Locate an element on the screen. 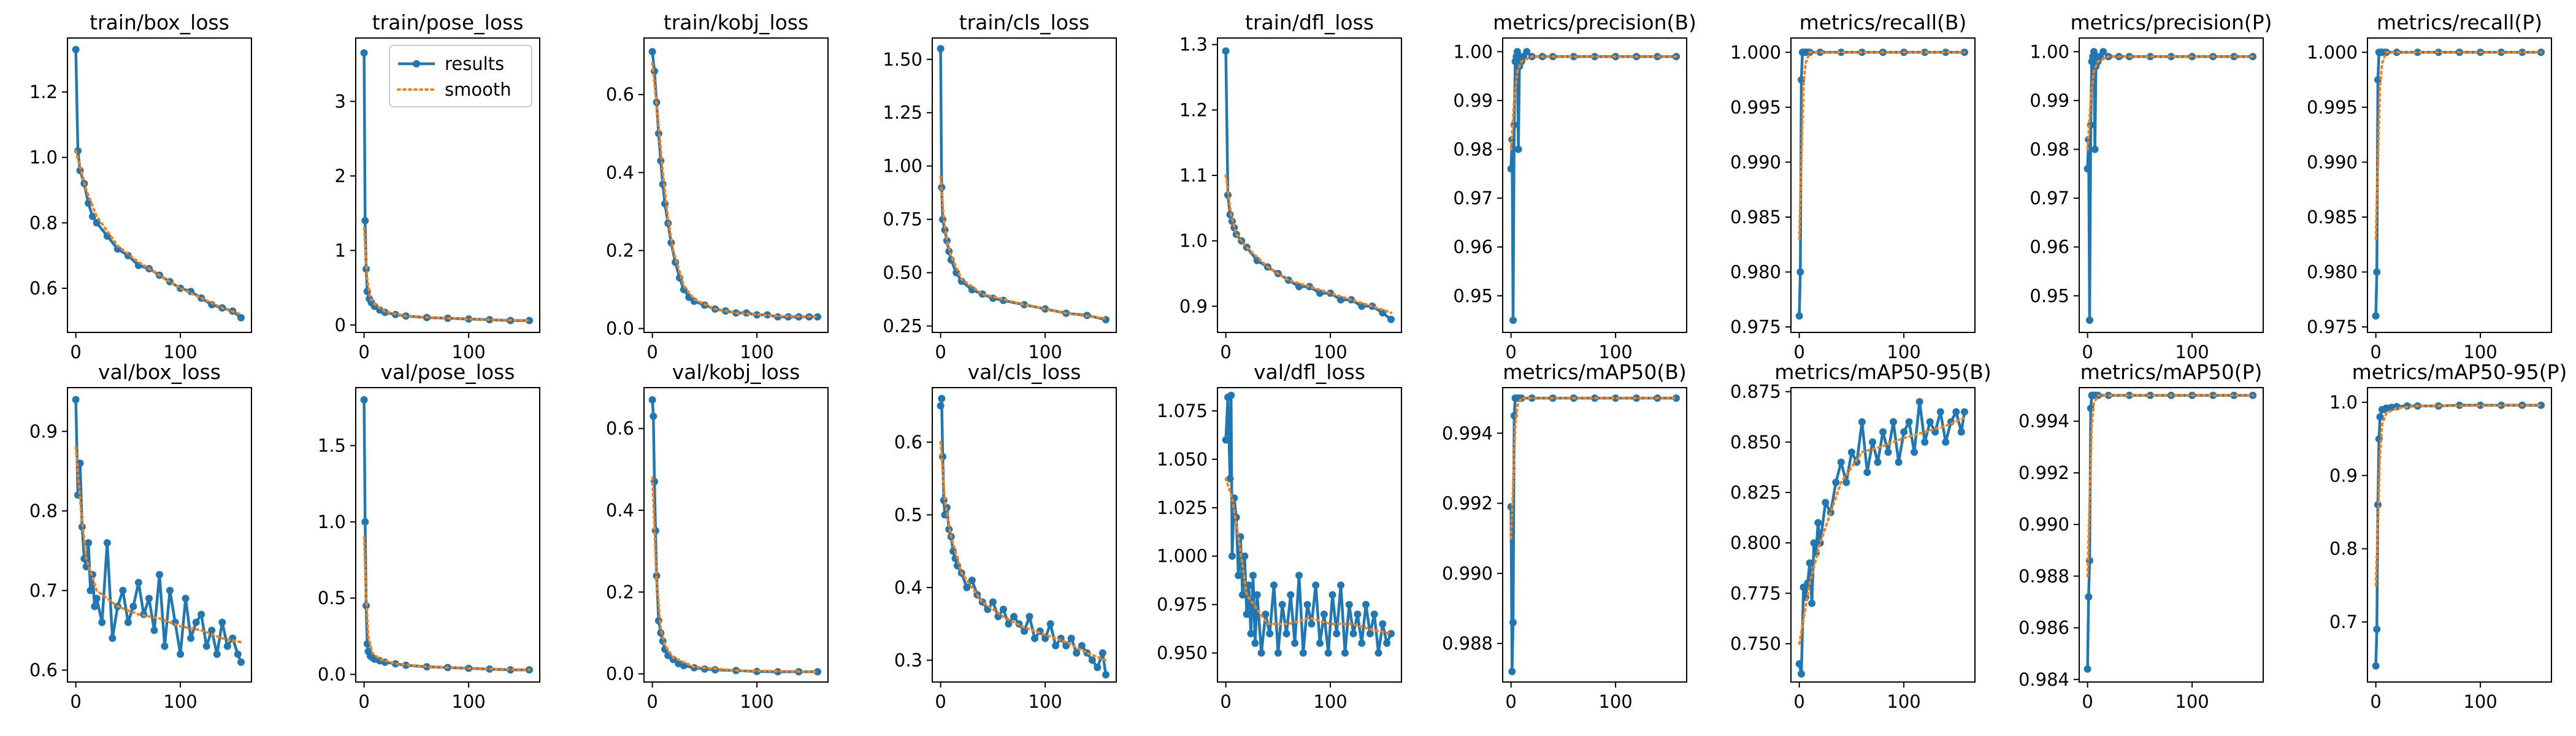  subplot-title: val/kobj_loss is located at coordinates (736, 372).